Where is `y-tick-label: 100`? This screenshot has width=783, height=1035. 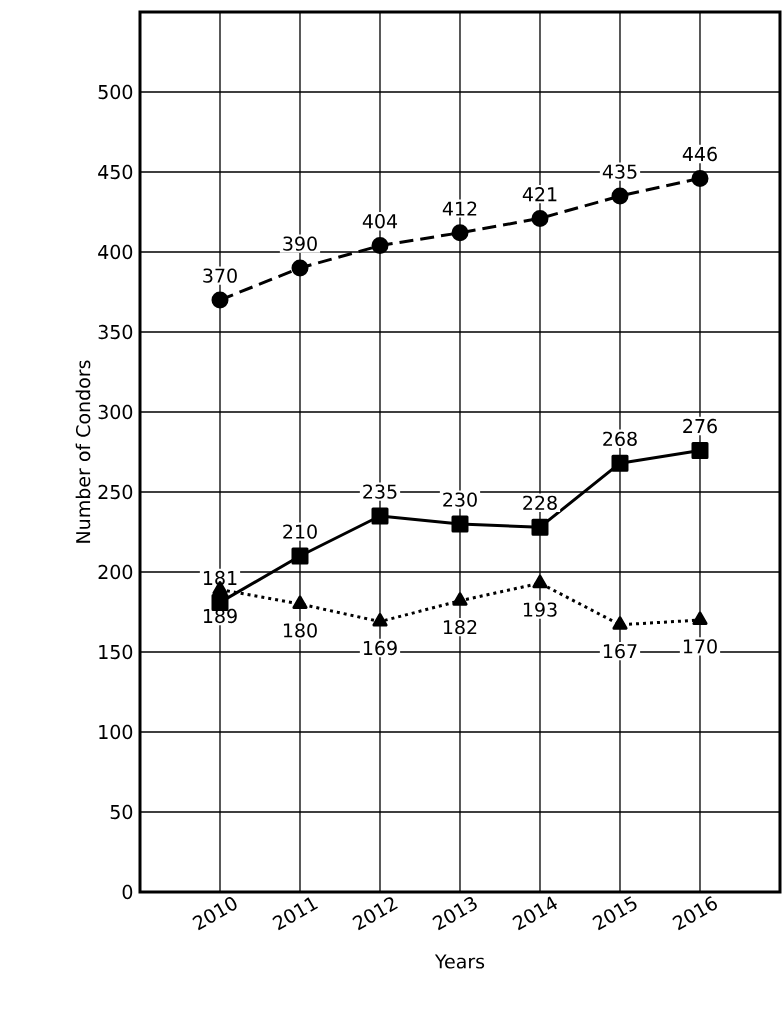
y-tick-label: 100 is located at coordinates (116, 732).